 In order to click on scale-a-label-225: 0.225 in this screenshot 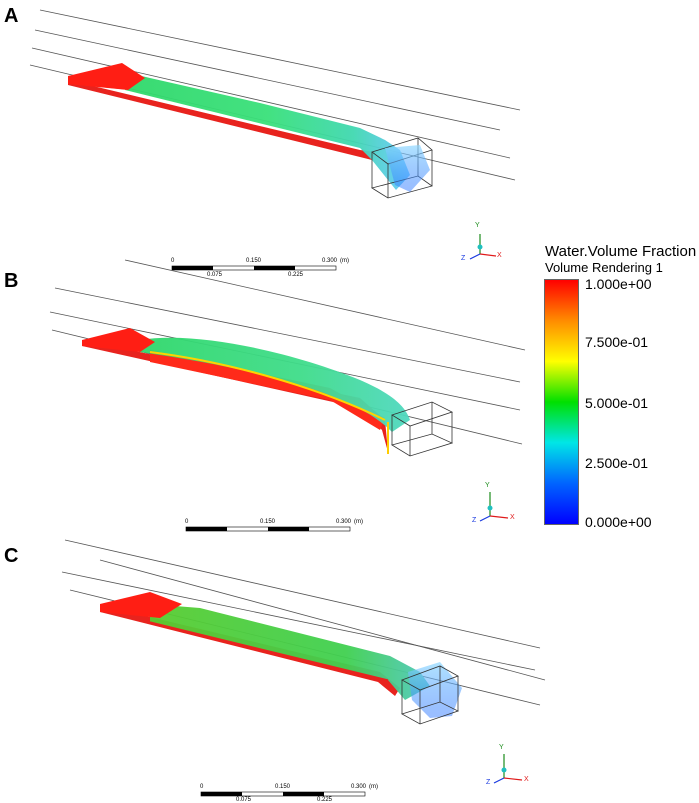, I will do `click(296, 275)`.